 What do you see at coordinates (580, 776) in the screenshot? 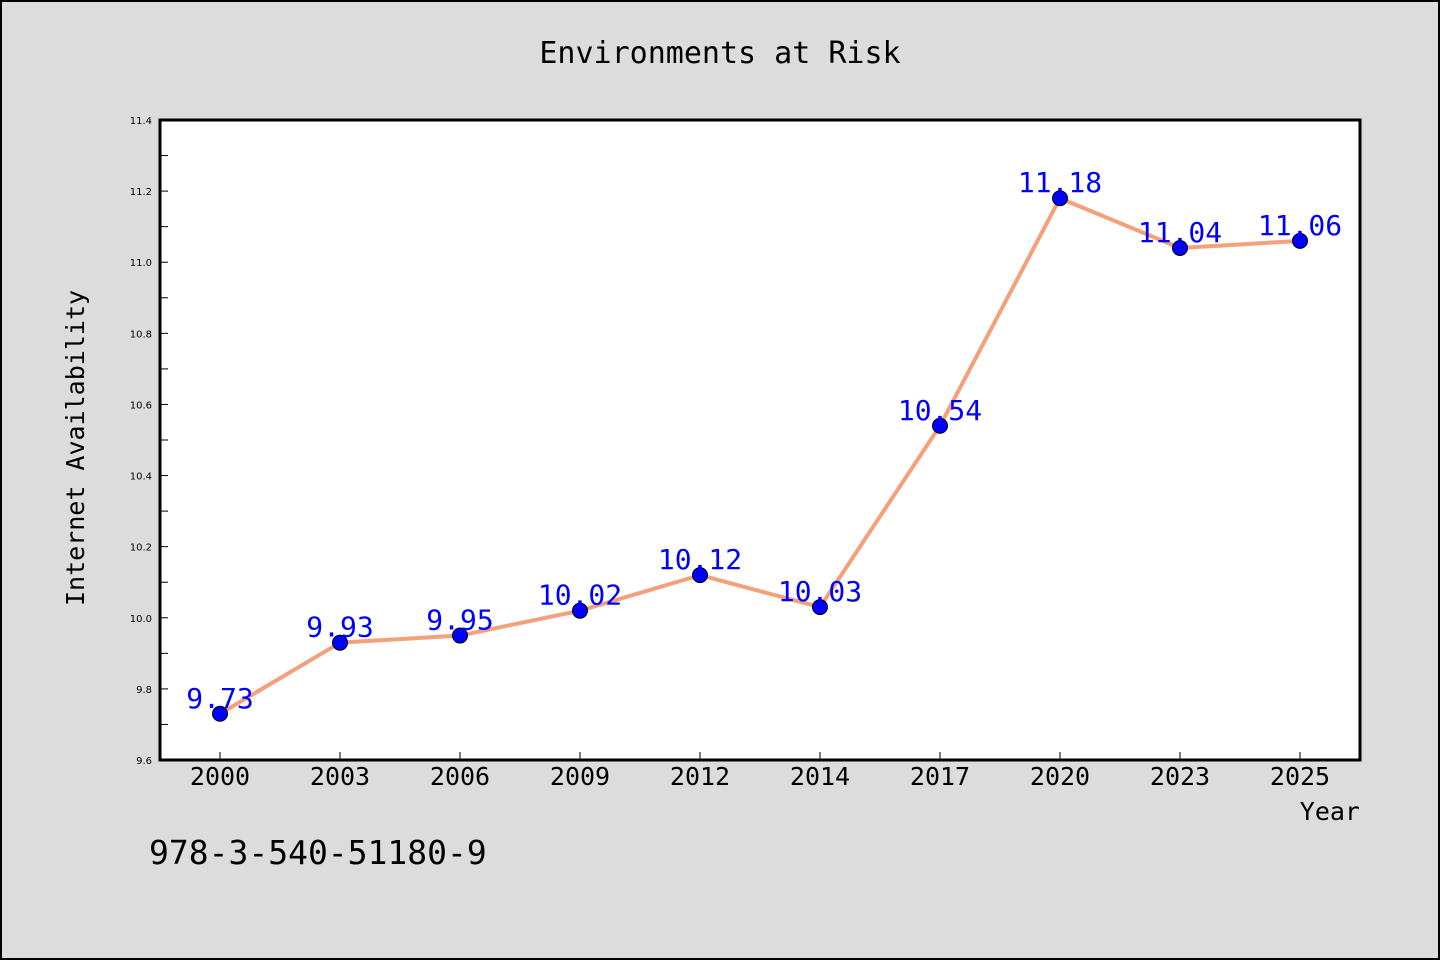
I see `x-tick-label: 2009` at bounding box center [580, 776].